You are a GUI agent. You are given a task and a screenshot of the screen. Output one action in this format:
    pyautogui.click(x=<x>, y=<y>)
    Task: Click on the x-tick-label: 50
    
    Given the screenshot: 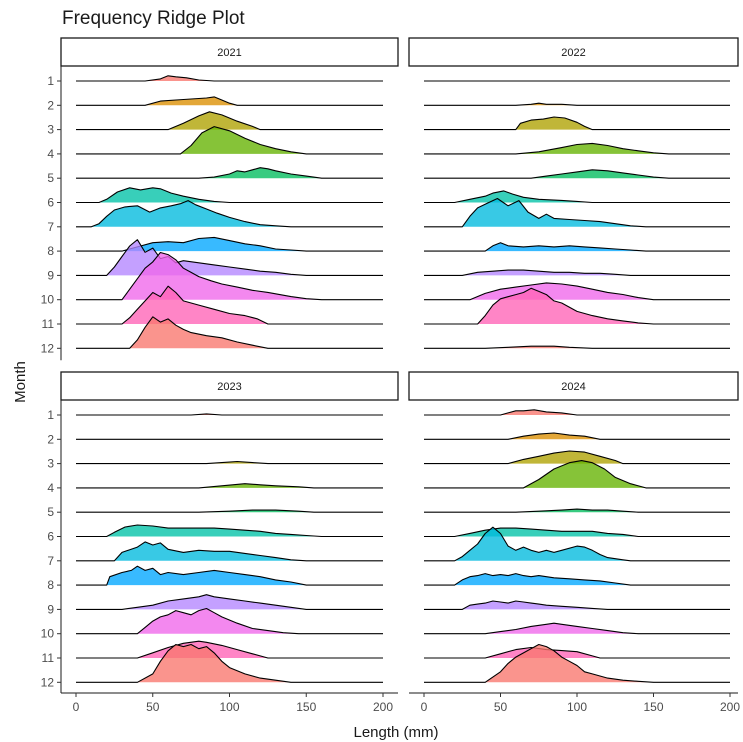 What is the action you would take?
    pyautogui.click(x=153, y=707)
    